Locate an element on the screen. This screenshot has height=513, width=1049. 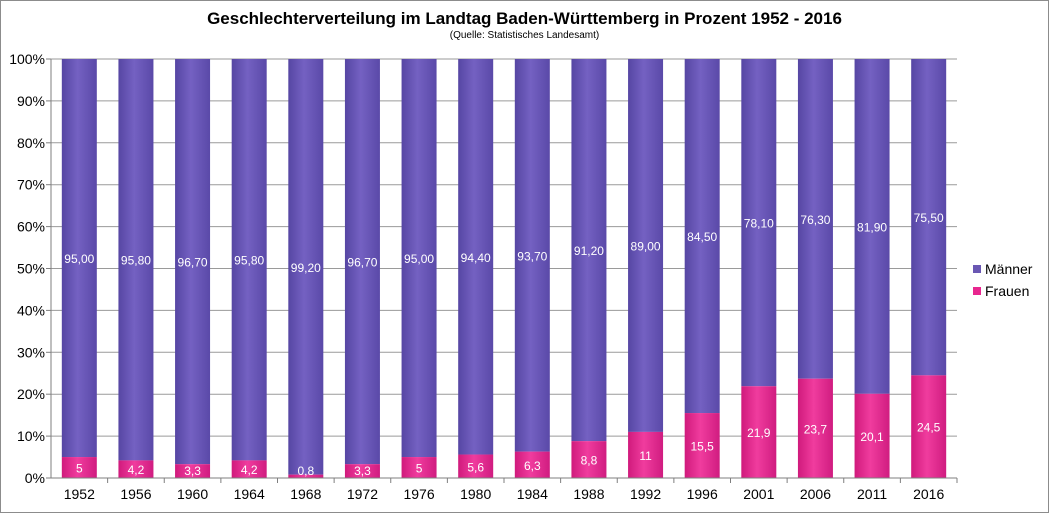
legend-item-maenner: Männer is located at coordinates (1002, 269).